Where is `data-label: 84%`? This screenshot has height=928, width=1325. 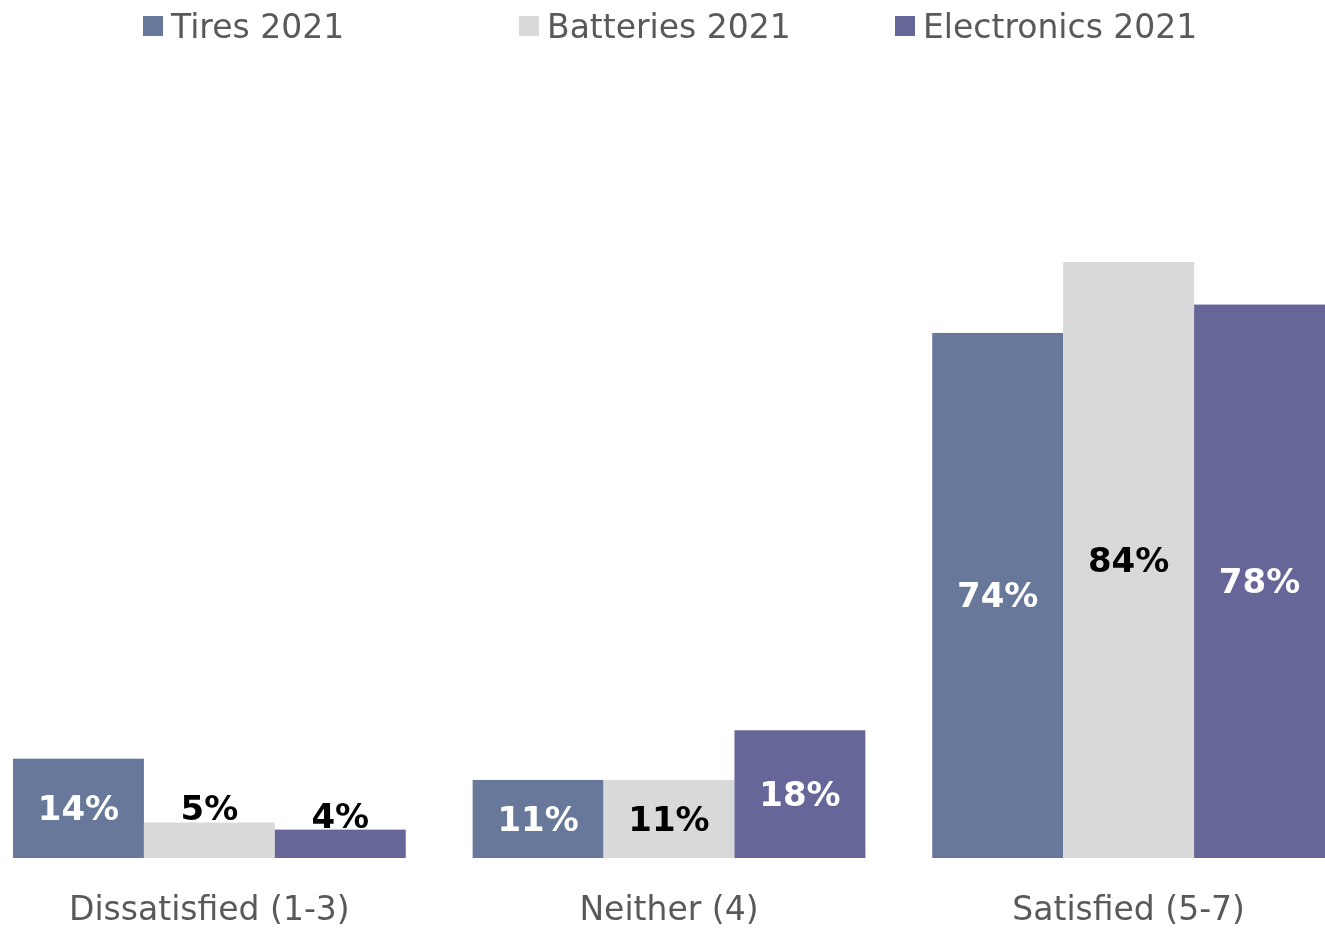 data-label: 84% is located at coordinates (1128, 559).